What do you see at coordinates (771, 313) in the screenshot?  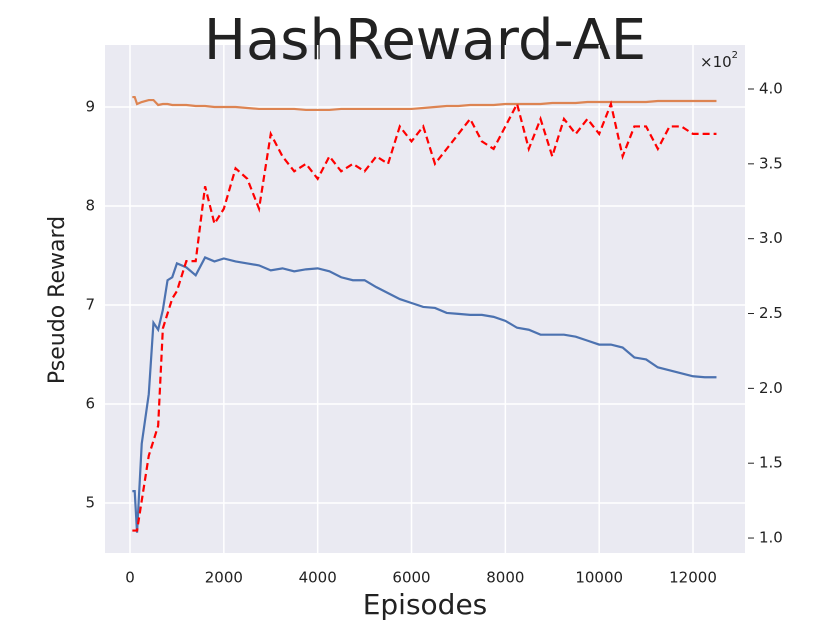 I see `y2-tick-label: 2.5` at bounding box center [771, 313].